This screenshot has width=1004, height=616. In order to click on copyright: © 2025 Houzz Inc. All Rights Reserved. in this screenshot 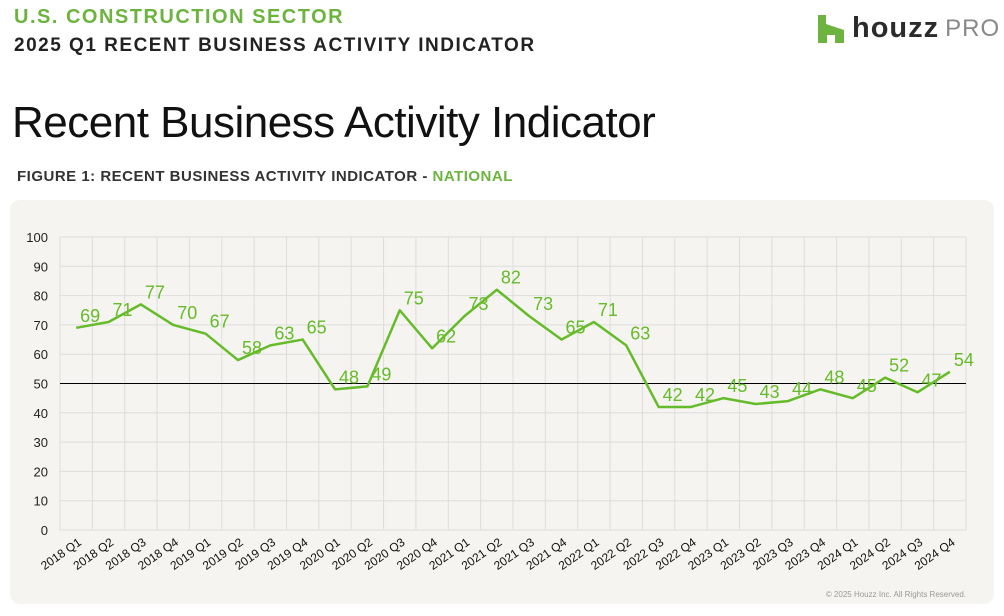, I will do `click(895, 594)`.